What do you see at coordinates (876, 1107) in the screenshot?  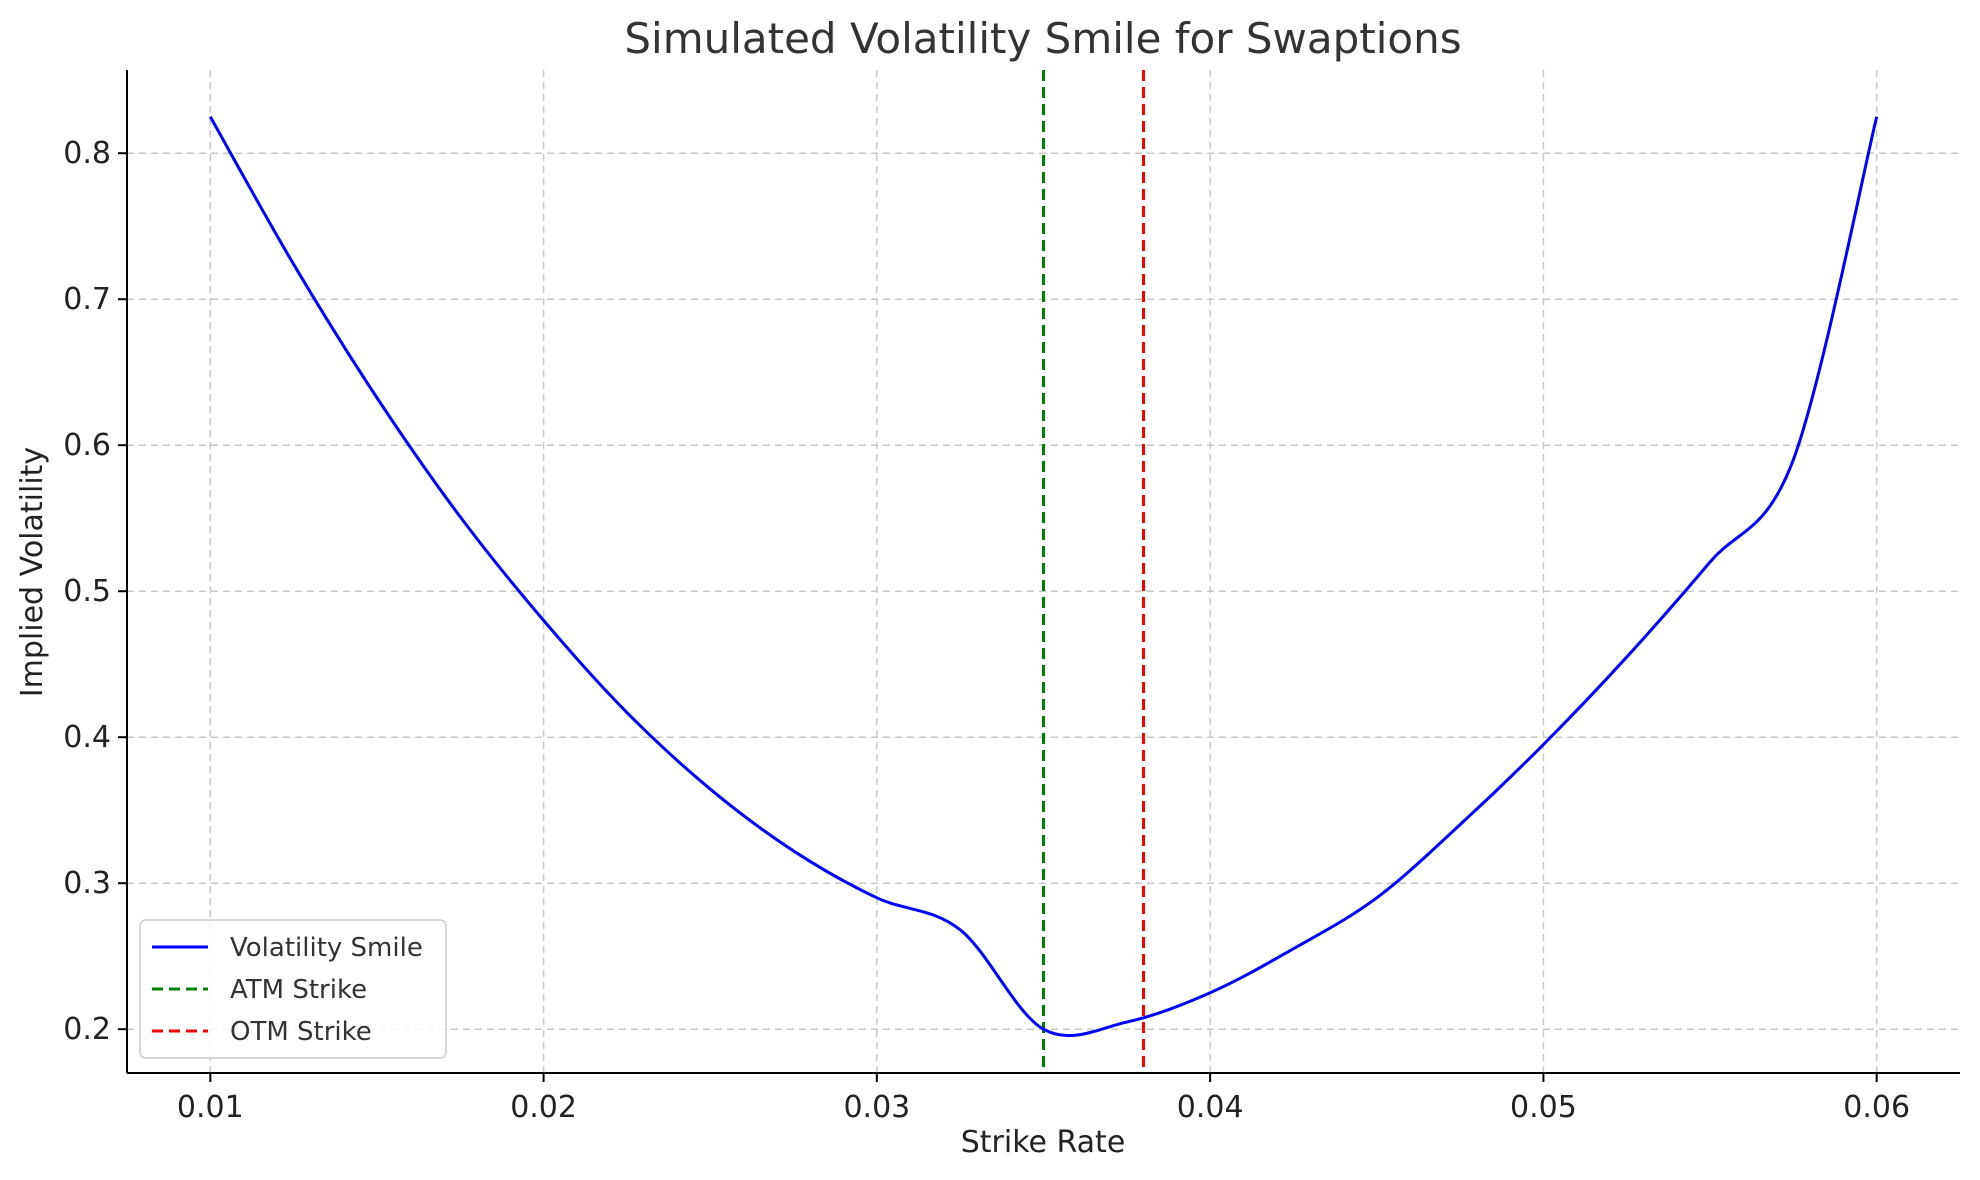 I see `x-tick-label: 0.03` at bounding box center [876, 1107].